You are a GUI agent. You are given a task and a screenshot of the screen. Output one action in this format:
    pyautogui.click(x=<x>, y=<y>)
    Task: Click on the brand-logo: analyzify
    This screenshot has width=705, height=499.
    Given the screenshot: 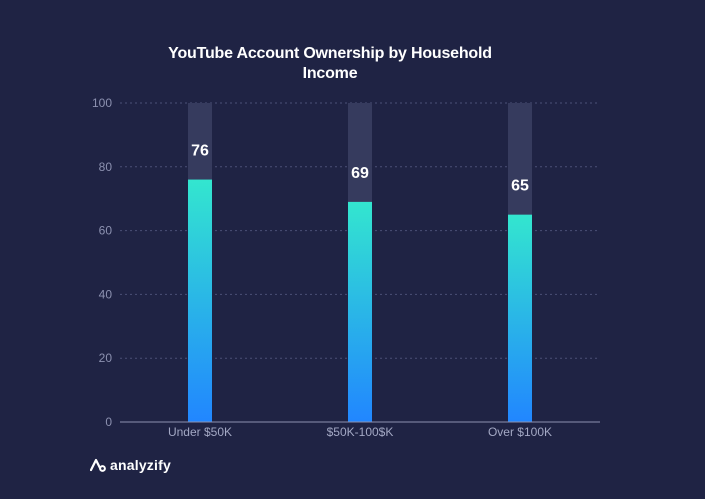 What is the action you would take?
    pyautogui.click(x=130, y=465)
    